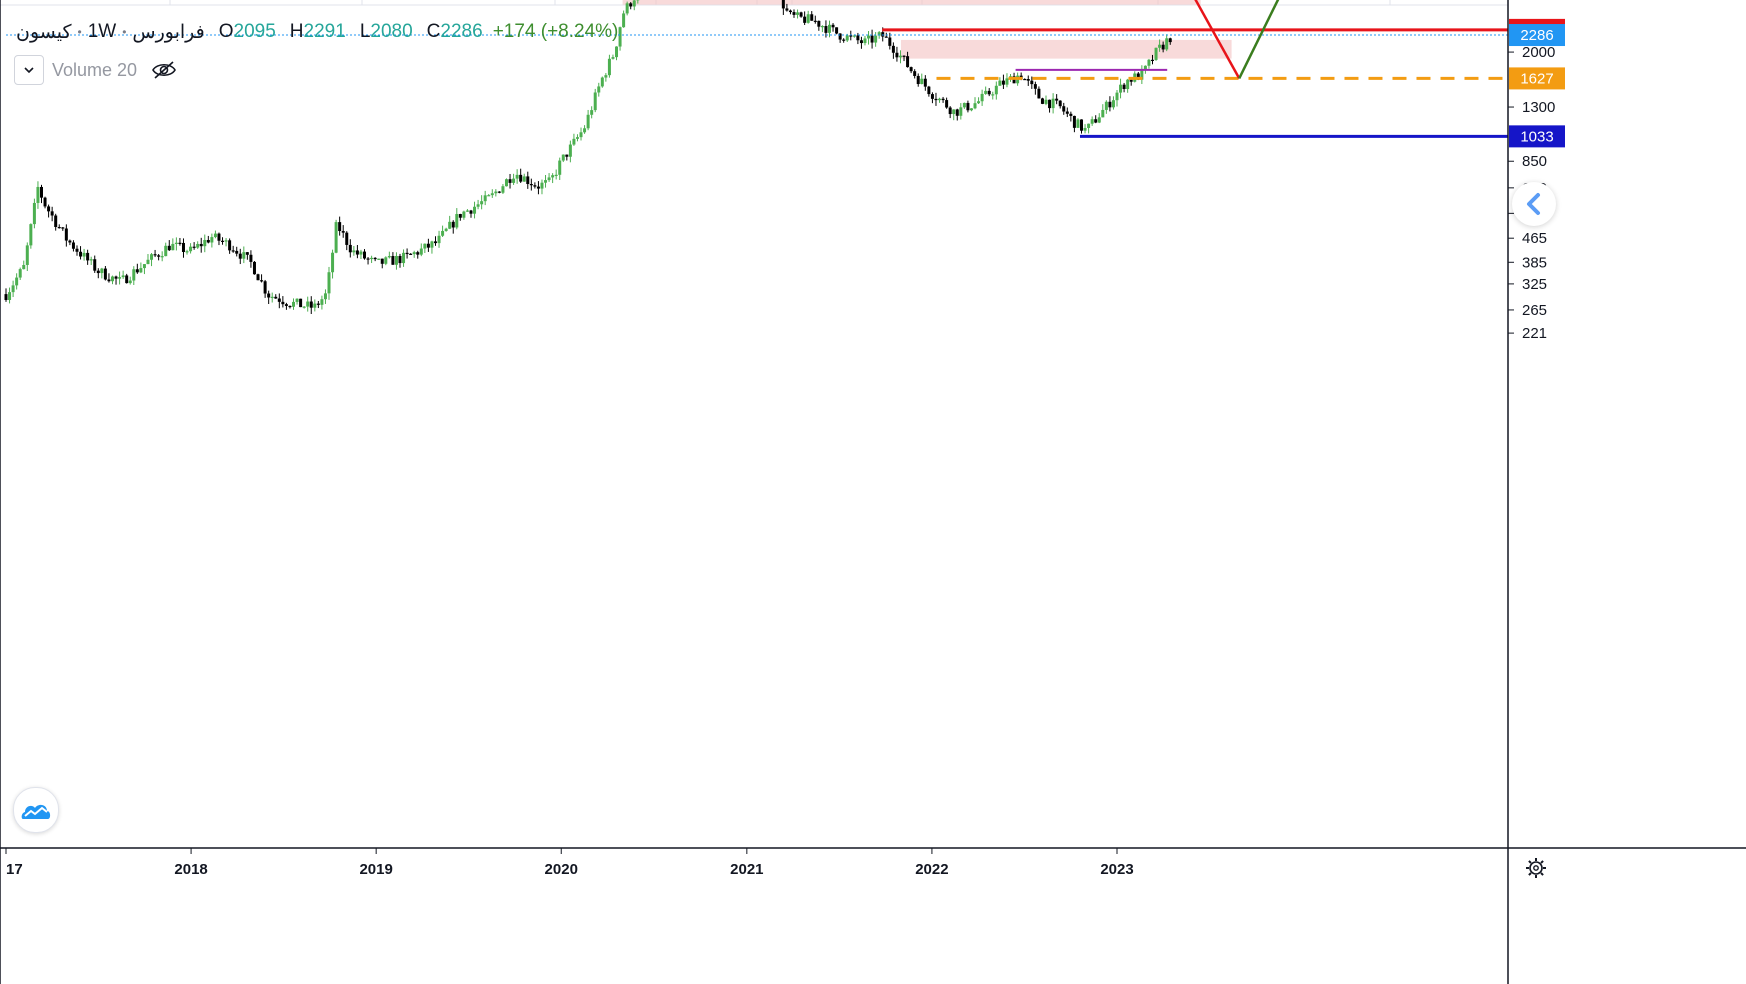 This screenshot has width=1746, height=984. Describe the element at coordinates (102, 31) in the screenshot. I see `interval-label: 1W` at that location.